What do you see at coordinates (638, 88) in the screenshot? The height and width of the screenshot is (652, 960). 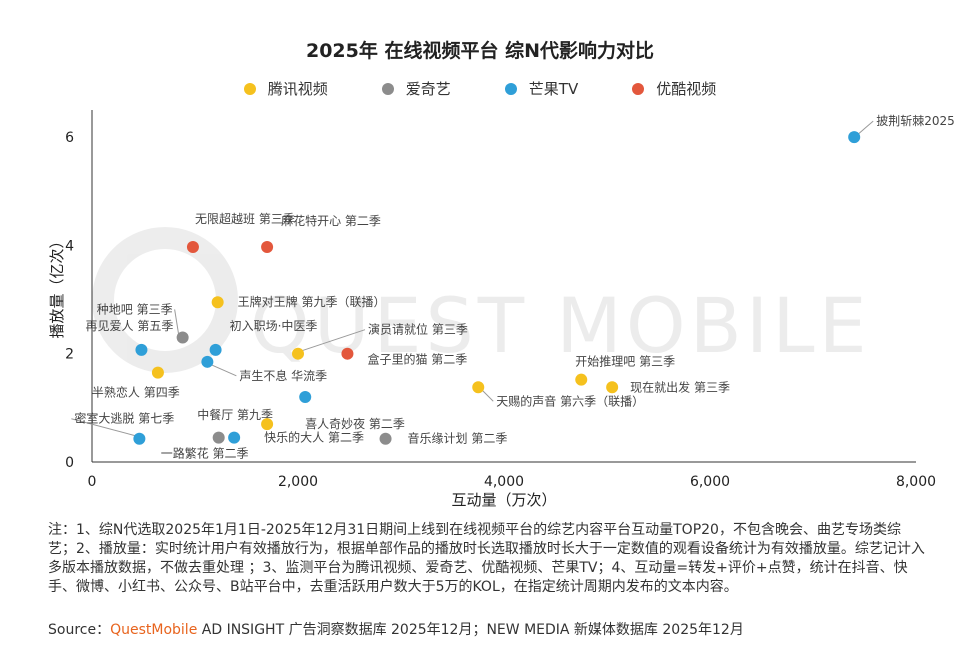 I see `legend-swatch-youku` at bounding box center [638, 88].